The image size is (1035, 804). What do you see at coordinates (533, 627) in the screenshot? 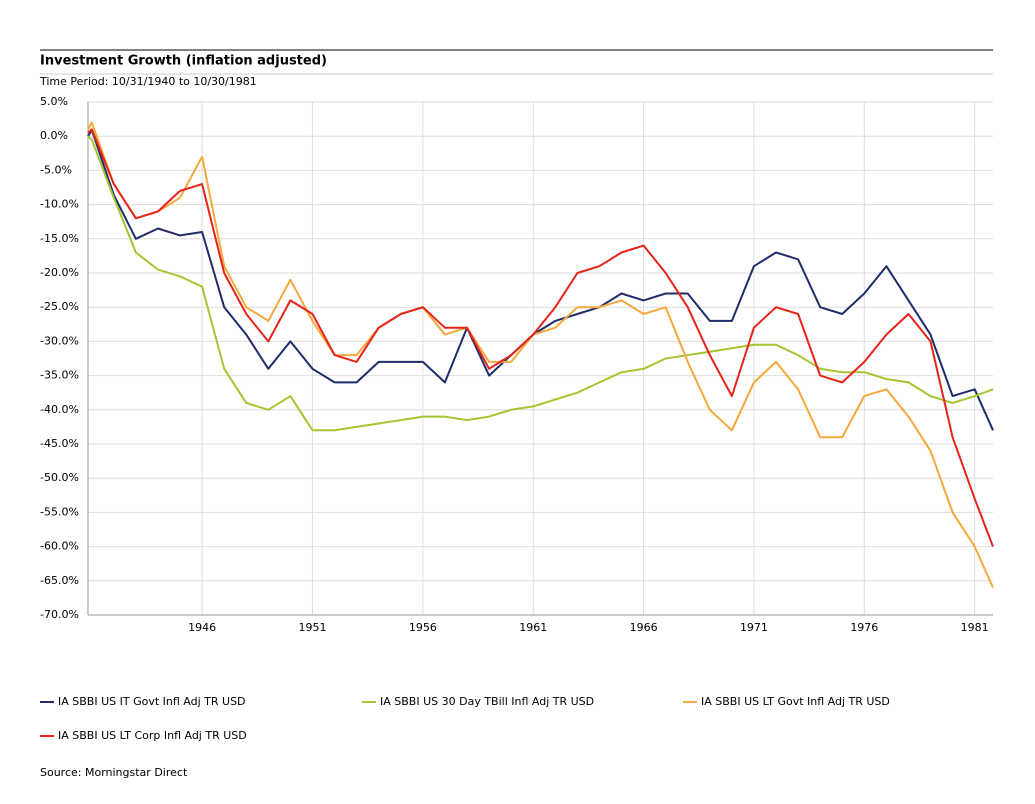
I see `x-tick-label: 1961` at bounding box center [533, 627].